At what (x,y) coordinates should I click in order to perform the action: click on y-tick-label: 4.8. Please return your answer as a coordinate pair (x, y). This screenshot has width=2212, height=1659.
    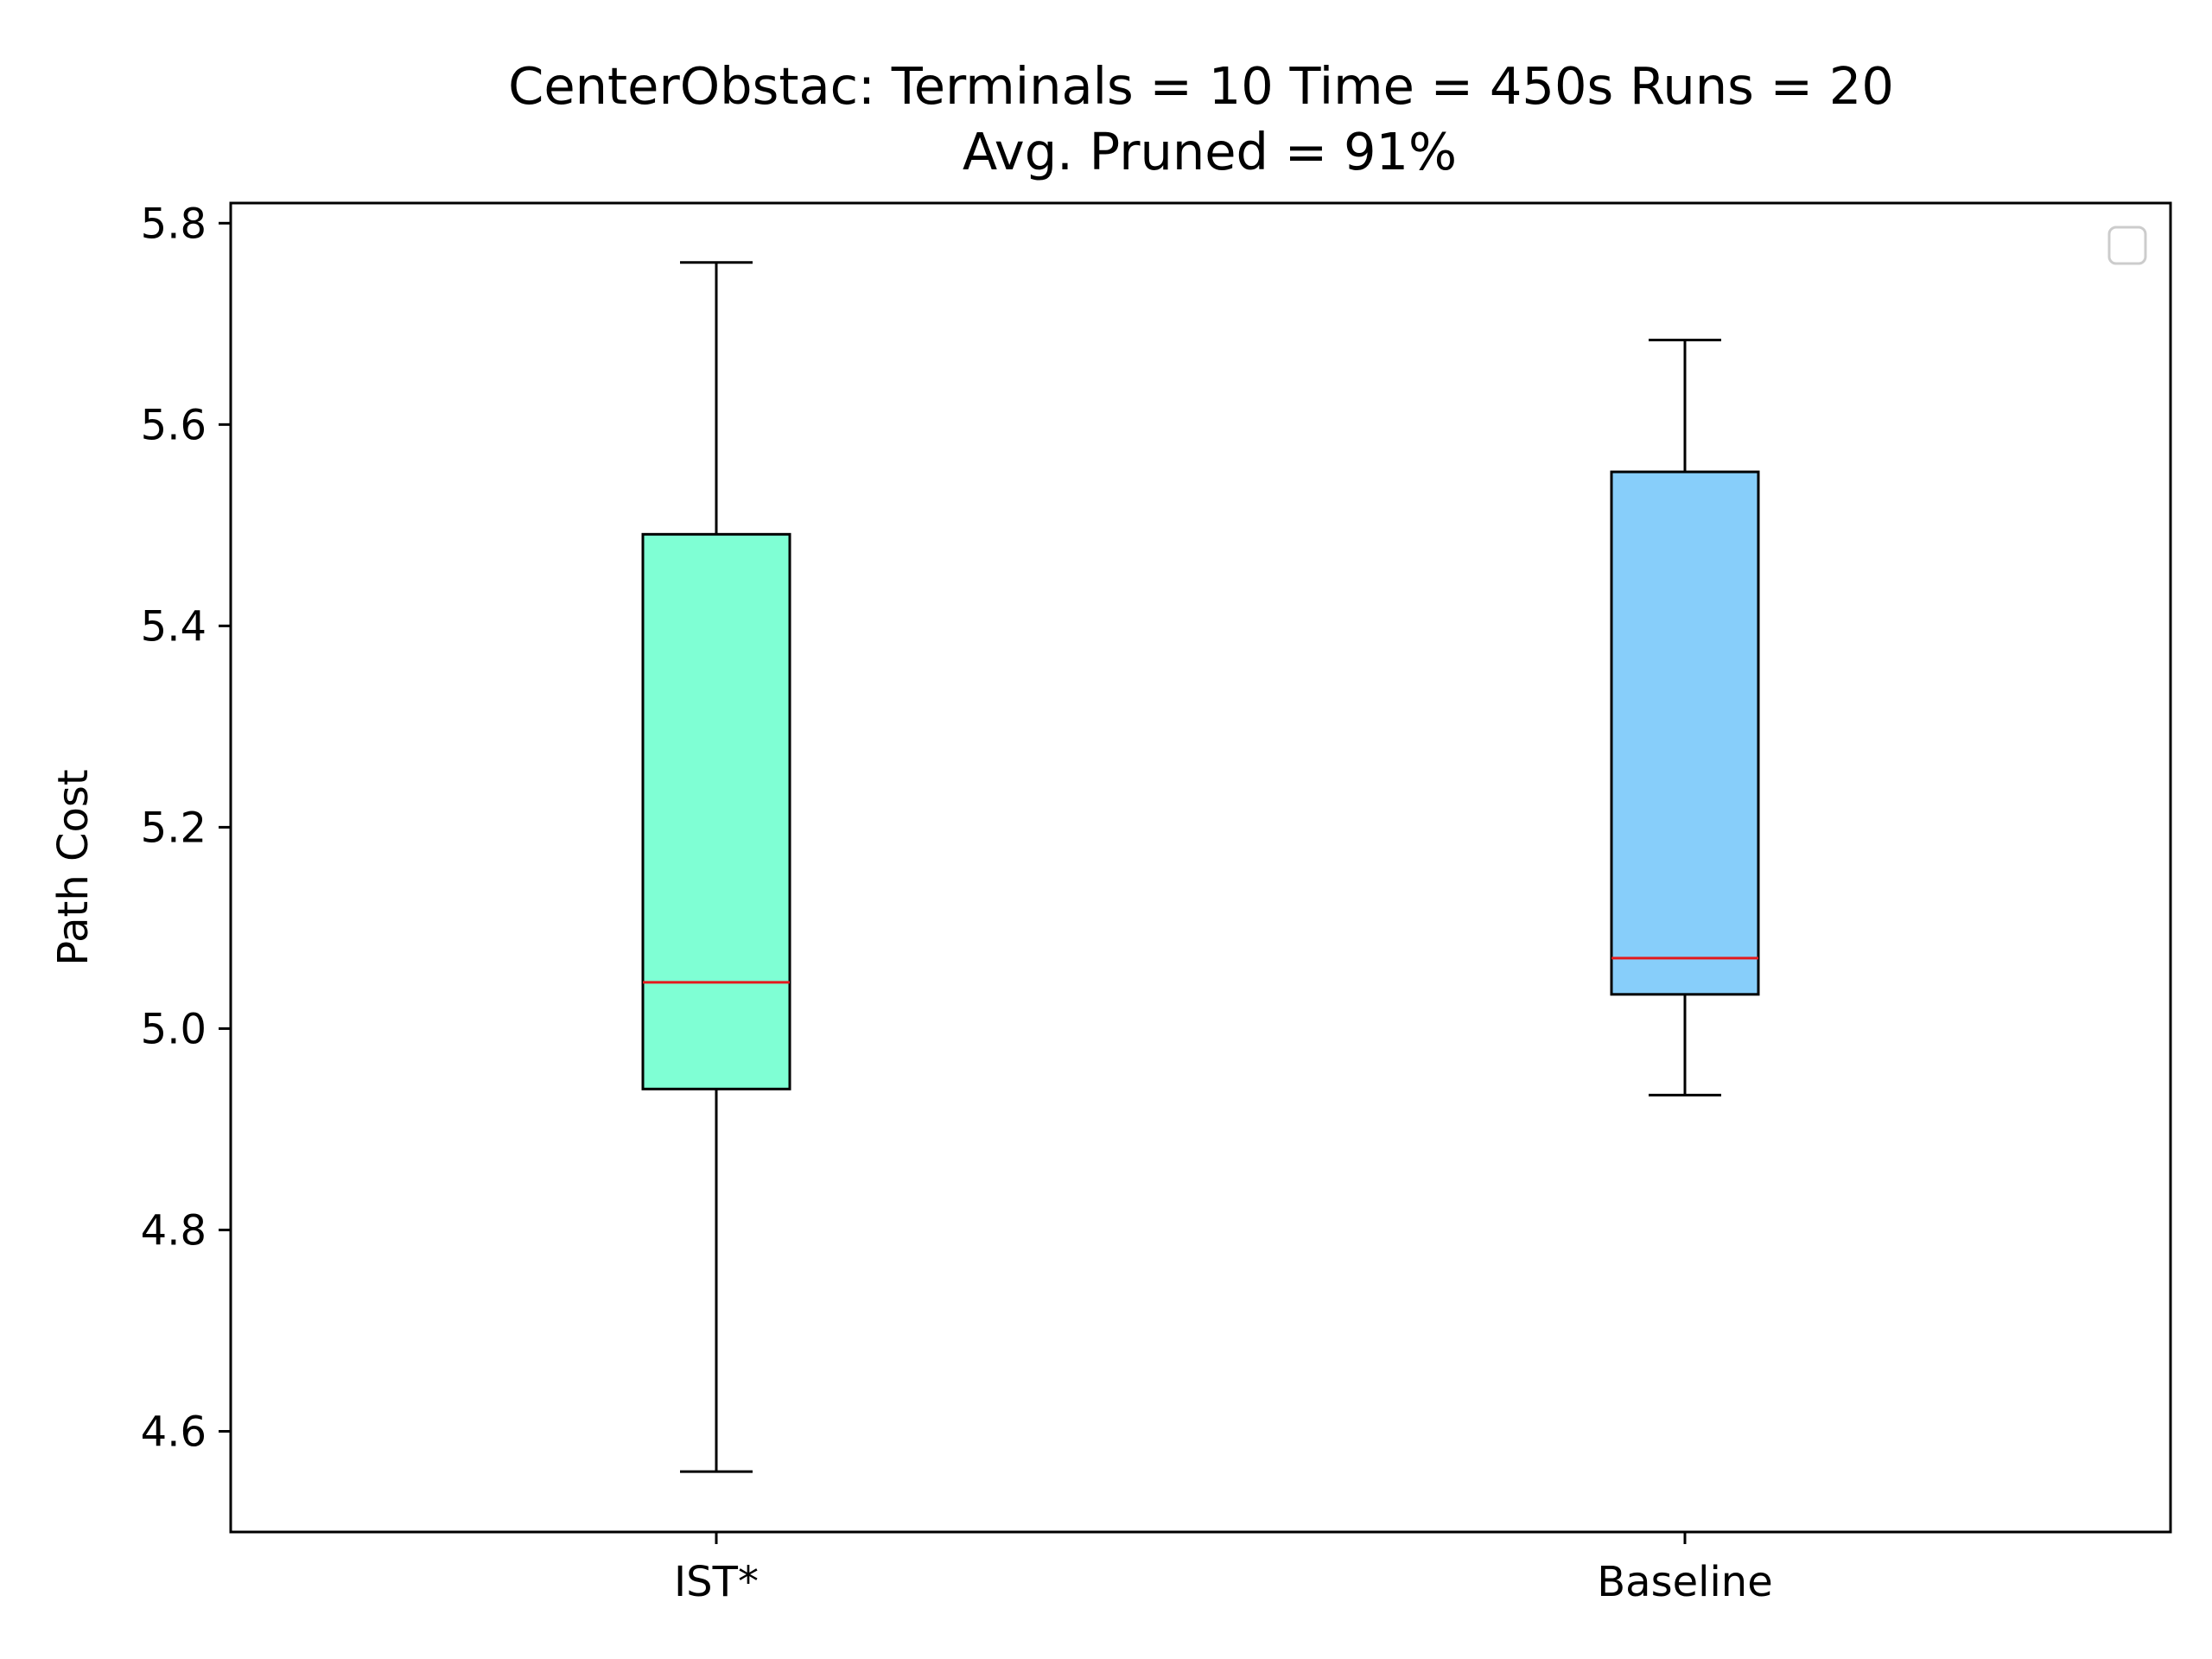
    Looking at the image, I should click on (174, 1230).